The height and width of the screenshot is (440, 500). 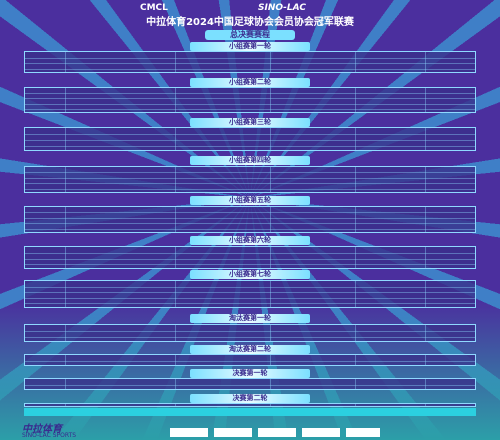 I want to click on section-title: 小组赛第二轮, so click(x=250, y=82).